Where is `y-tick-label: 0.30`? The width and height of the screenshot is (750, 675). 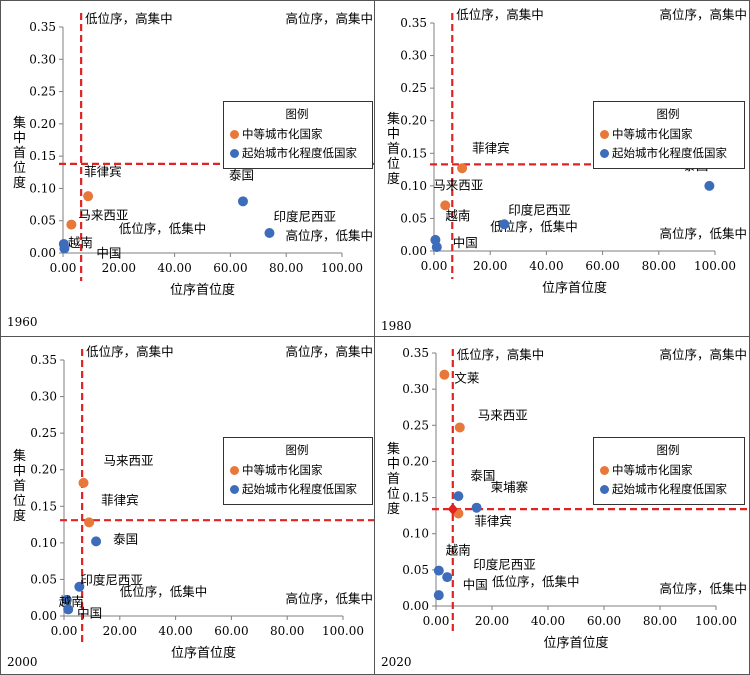 y-tick-label: 0.30 is located at coordinates (415, 389).